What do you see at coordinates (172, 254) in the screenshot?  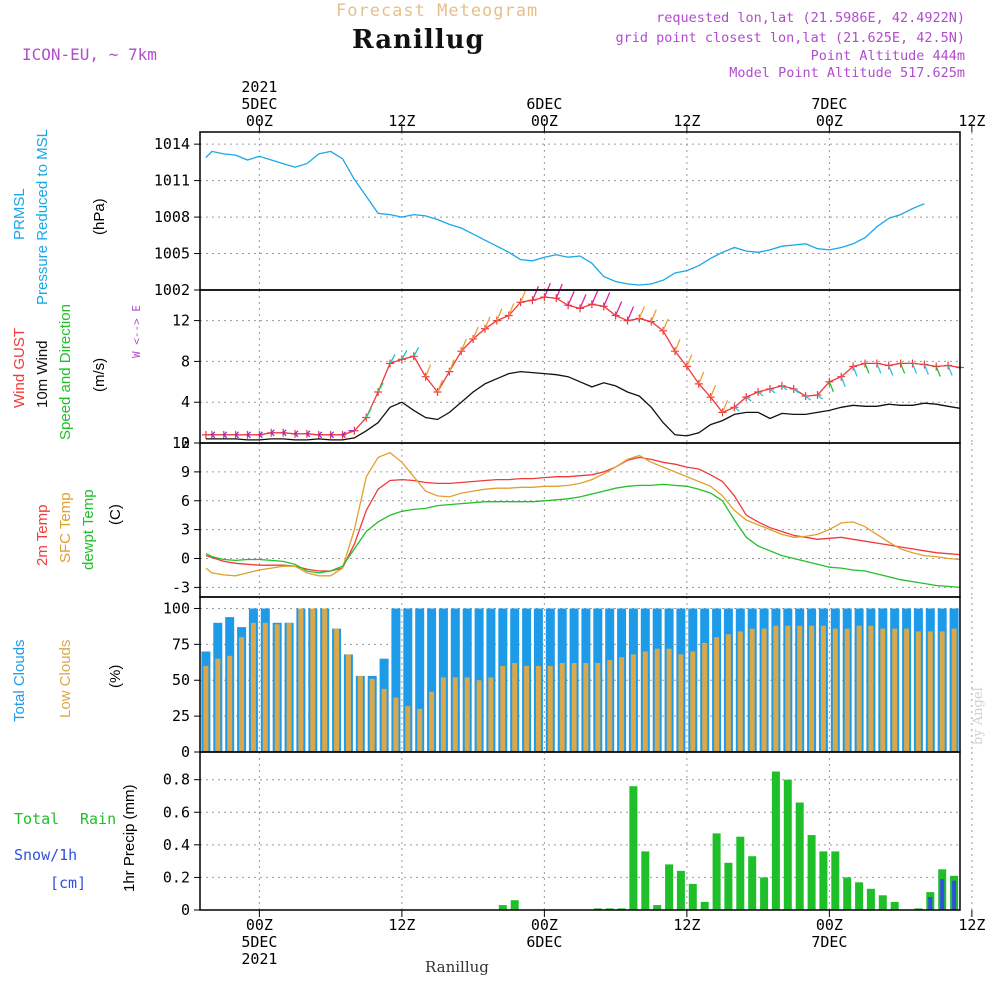 I see `ytick-label: 1005` at bounding box center [172, 254].